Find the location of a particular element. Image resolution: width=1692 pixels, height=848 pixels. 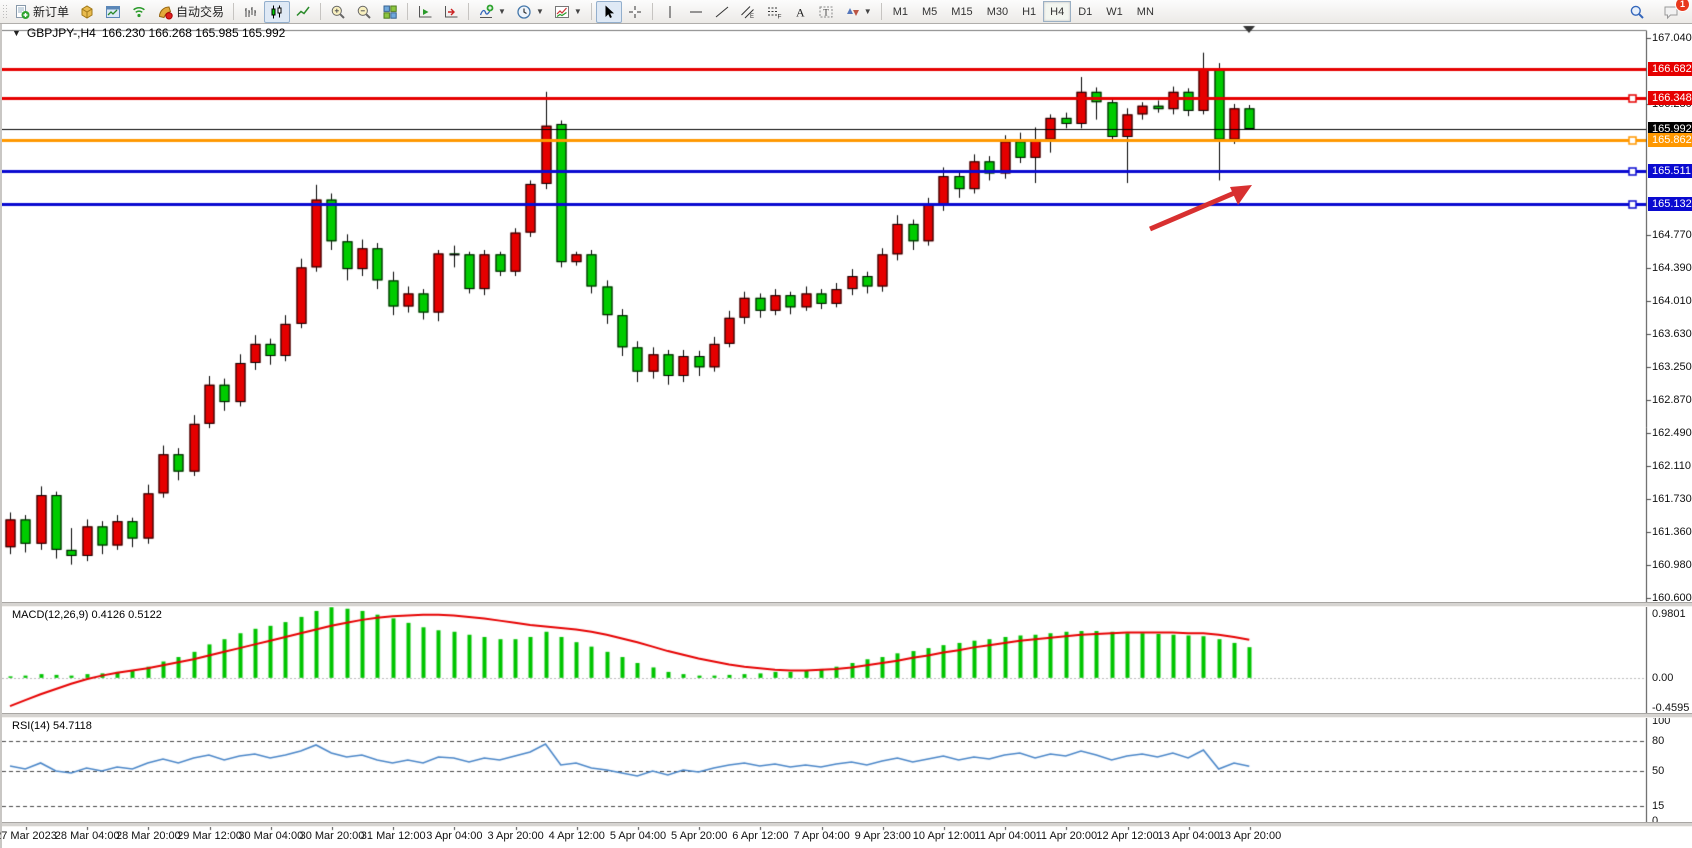

equidistant-channel-button: E is located at coordinates (748, 12).